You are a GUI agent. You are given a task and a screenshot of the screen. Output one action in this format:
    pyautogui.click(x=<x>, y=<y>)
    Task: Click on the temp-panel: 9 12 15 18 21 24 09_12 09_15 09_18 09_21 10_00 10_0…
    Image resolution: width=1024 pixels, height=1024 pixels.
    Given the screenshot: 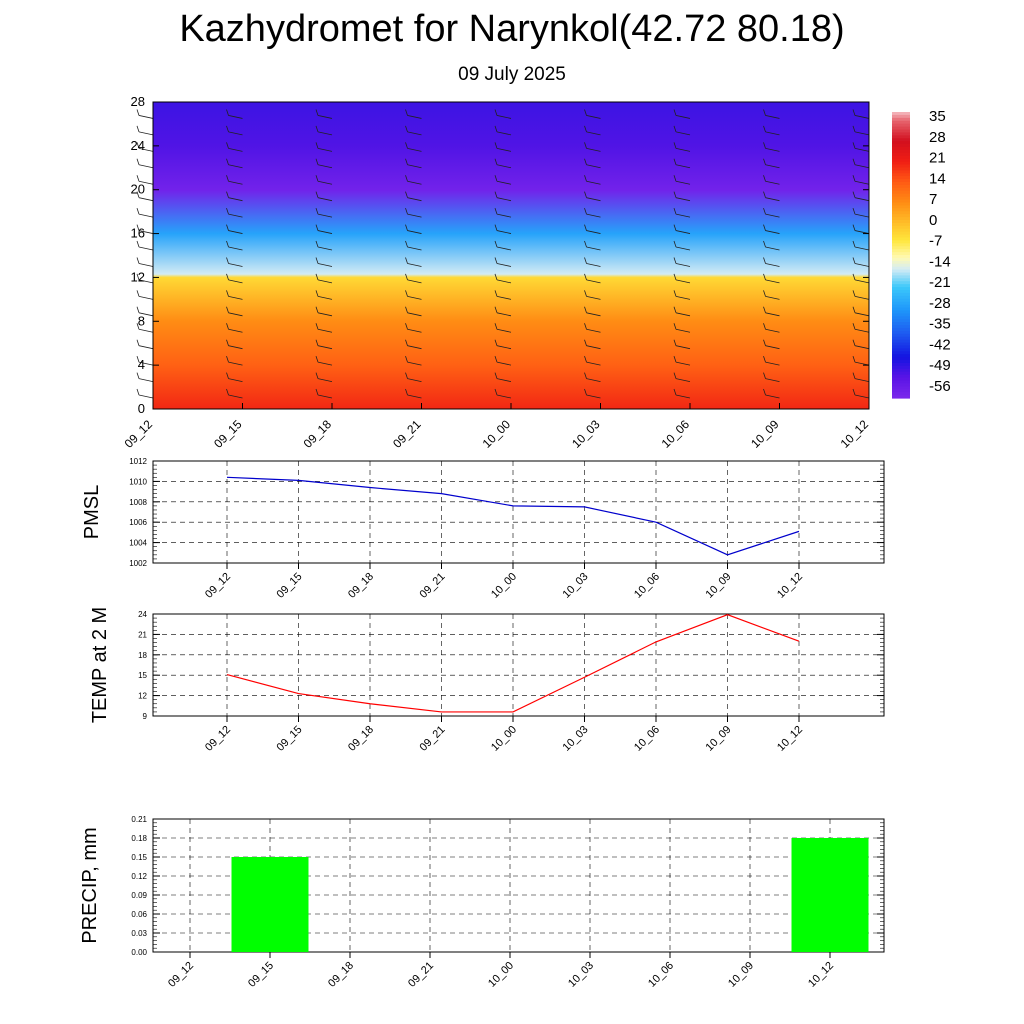 What is the action you would take?
    pyautogui.click(x=487, y=680)
    